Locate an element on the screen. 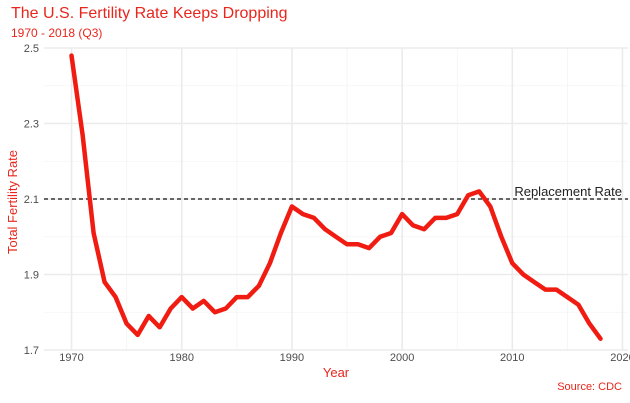 This screenshot has width=630, height=403. x-tick-label: 2020 is located at coordinates (620, 358).